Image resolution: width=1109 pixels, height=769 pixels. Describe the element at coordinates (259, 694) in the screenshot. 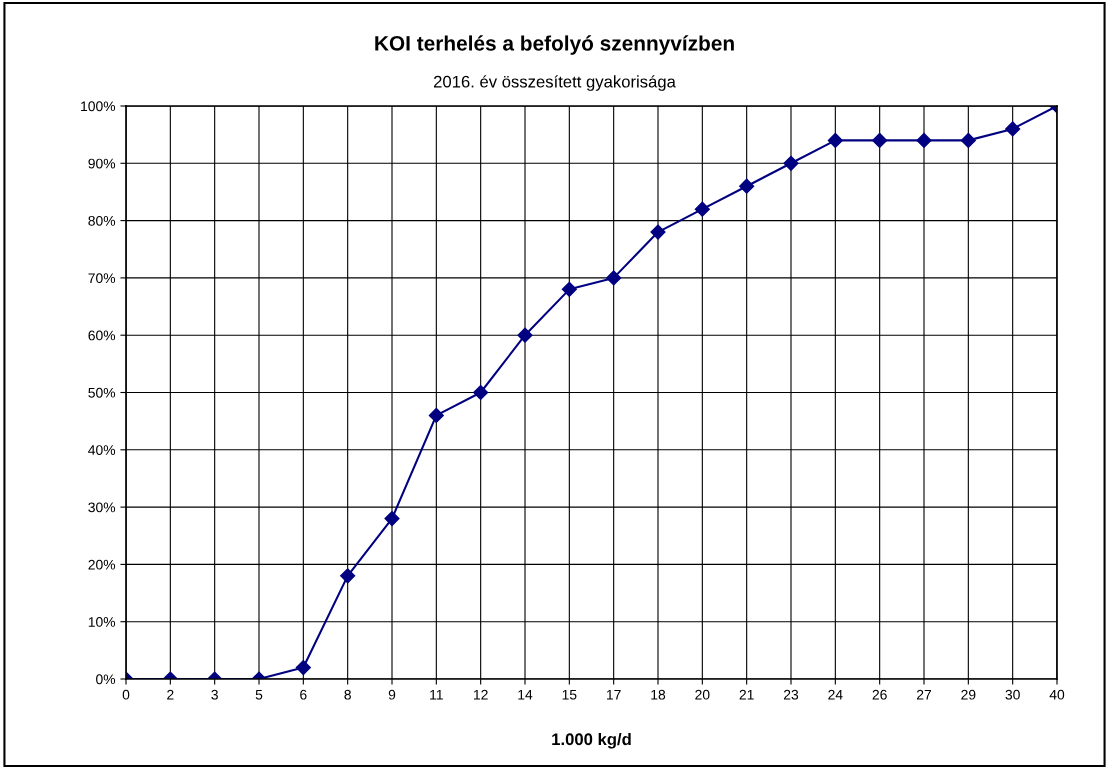

I see `x-tick-label: 5` at that location.